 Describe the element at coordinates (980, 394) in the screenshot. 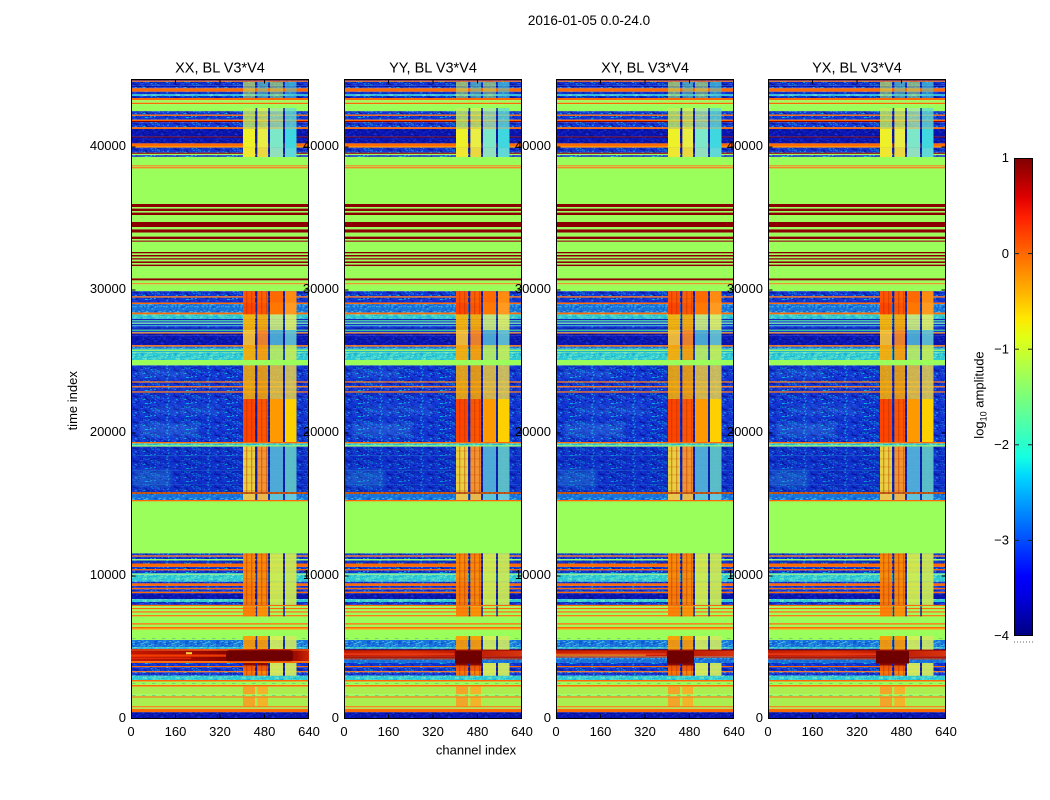

I see `svg-text: log10 amplitude` at that location.